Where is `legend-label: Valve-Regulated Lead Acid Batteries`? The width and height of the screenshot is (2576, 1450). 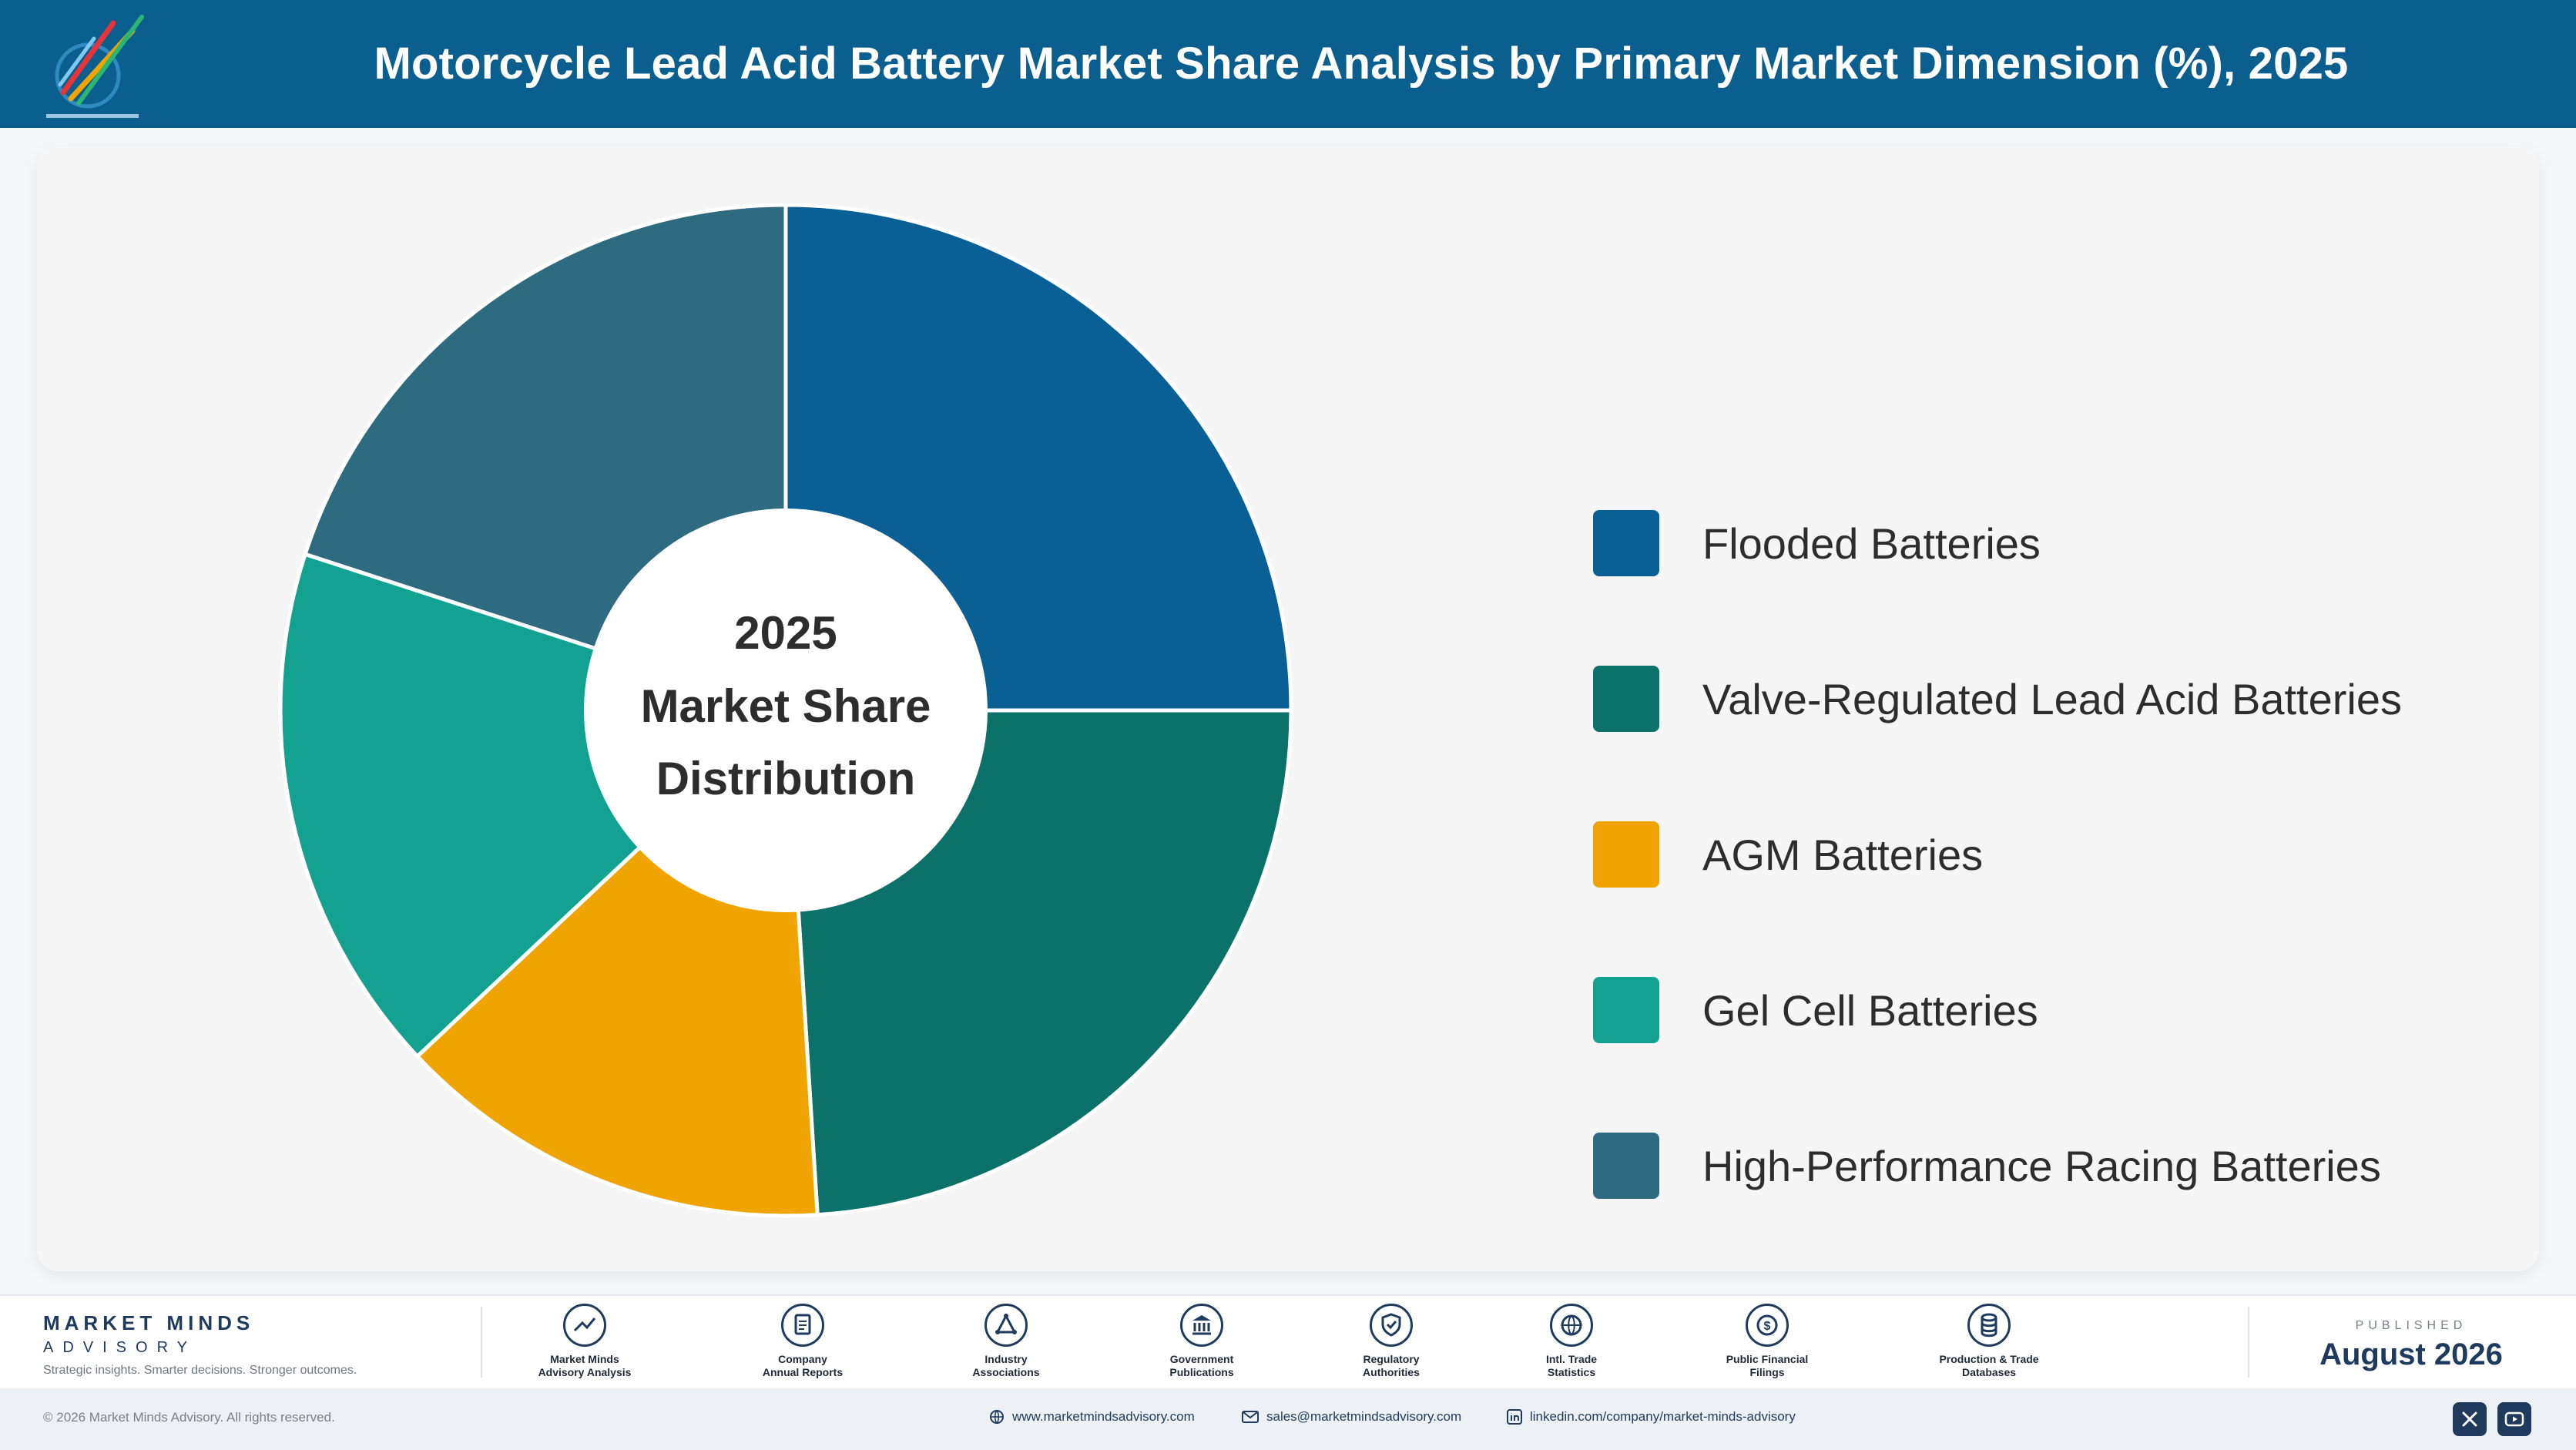
legend-label: Valve-Regulated Lead Acid Batteries is located at coordinates (2052, 698).